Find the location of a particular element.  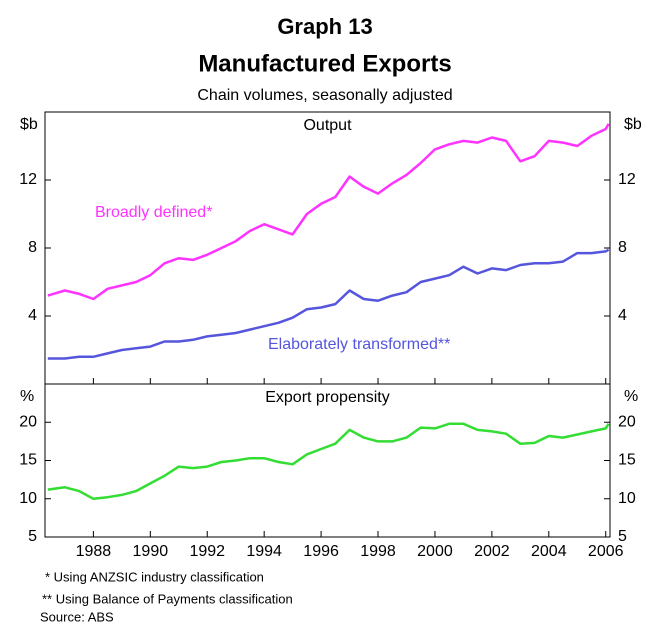

footnote: * Using ANZSIC industry classification is located at coordinates (154, 576).